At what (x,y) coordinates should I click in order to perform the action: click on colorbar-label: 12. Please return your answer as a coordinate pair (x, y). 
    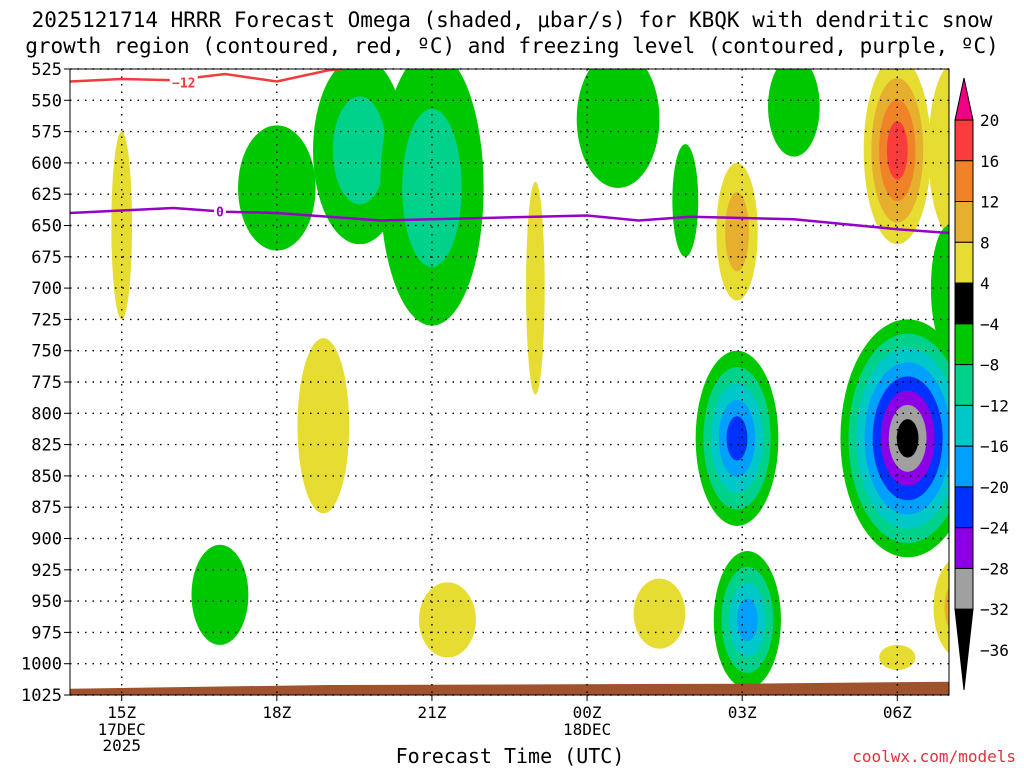
    Looking at the image, I should click on (989, 202).